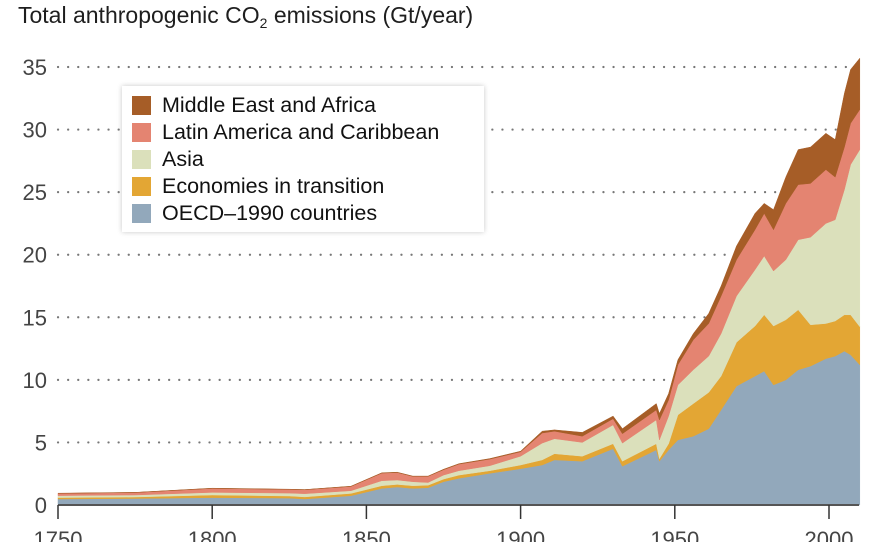 Image resolution: width=880 pixels, height=542 pixels. I want to click on legend-item-asia: Asia, so click(168, 159).